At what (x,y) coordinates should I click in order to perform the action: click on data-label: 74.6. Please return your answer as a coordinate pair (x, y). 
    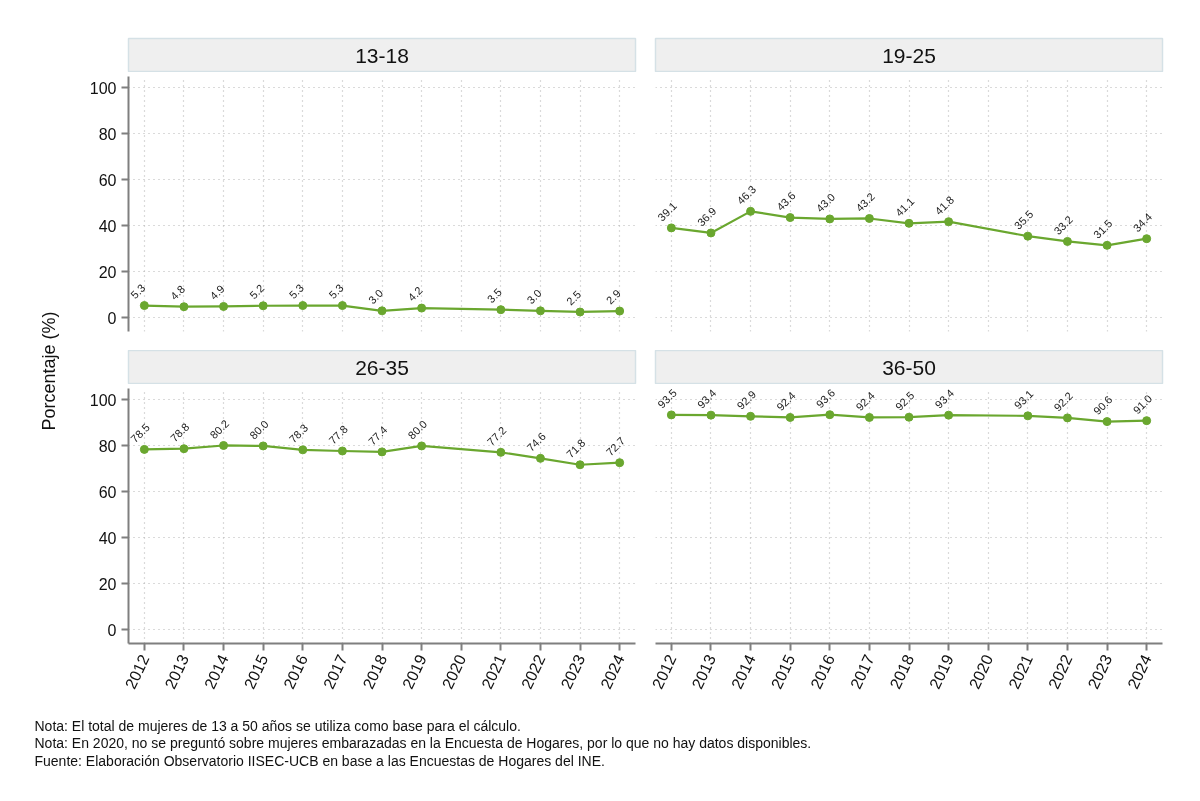
    Looking at the image, I should click on (536, 442).